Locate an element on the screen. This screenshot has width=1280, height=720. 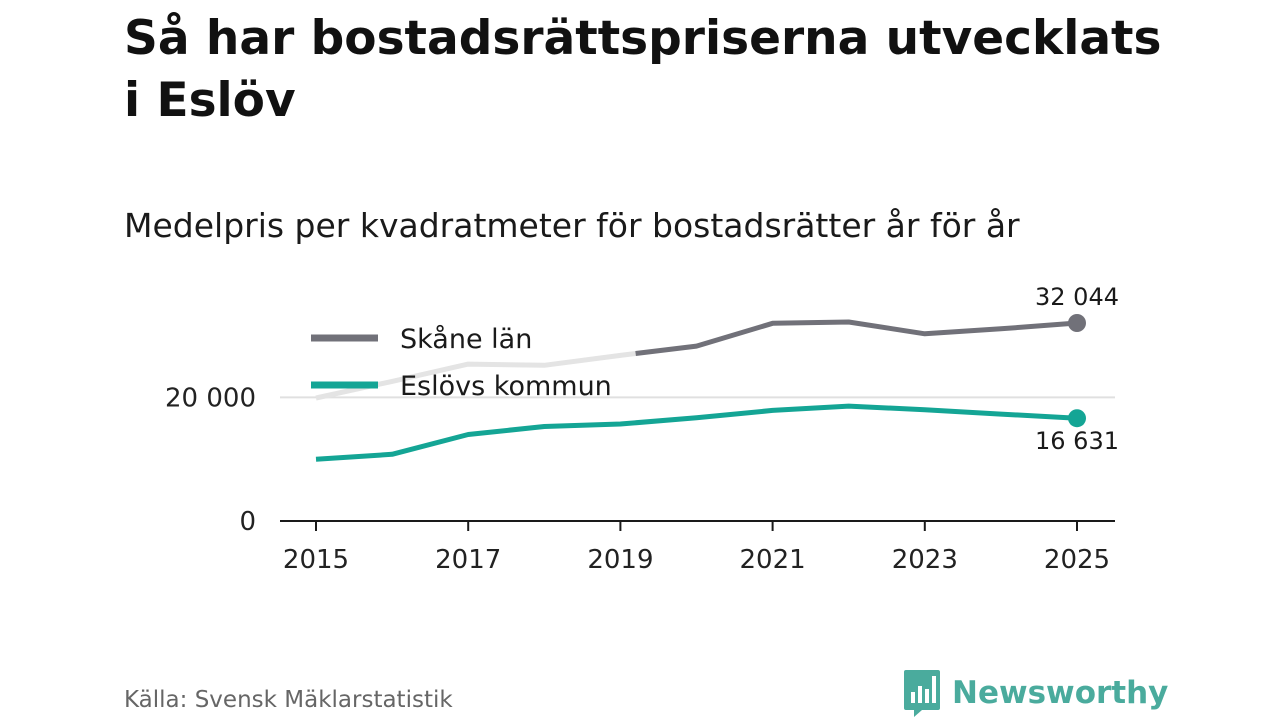
series-line-skane is located at coordinates (856, 337).